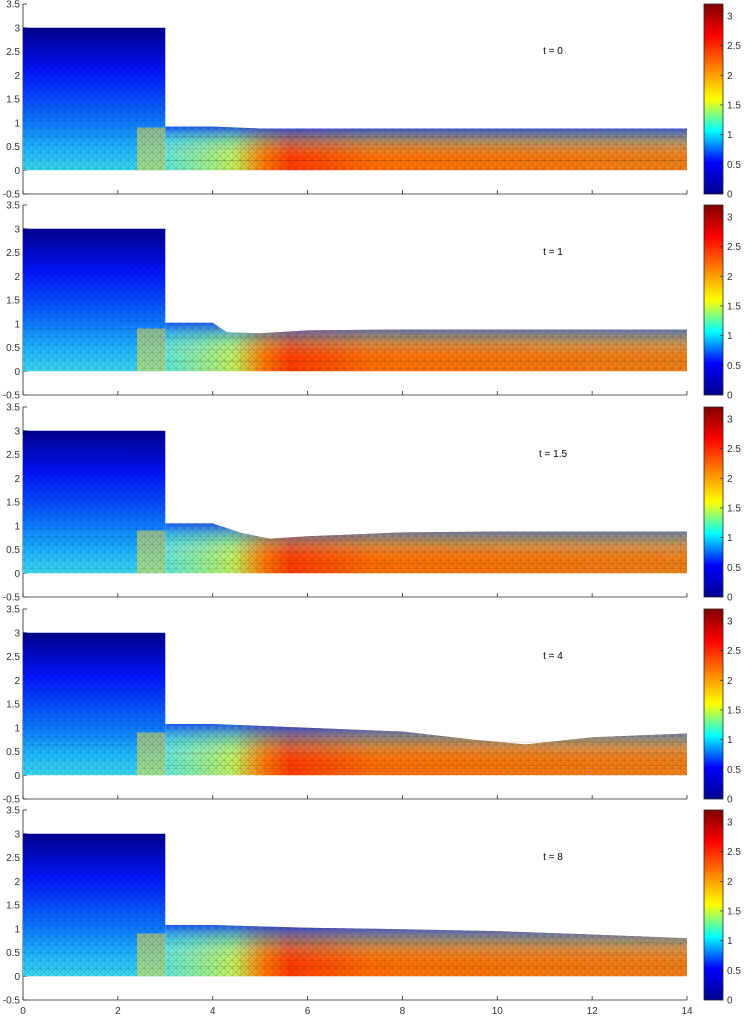  I want to click on x-tick-label: 8, so click(403, 1011).